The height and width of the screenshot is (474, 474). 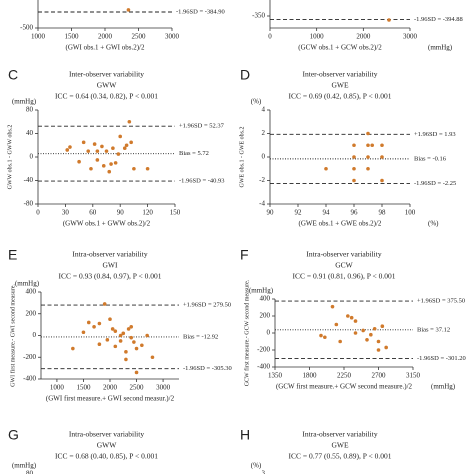 What do you see at coordinates (339, 445) in the screenshot?
I see `panel-subtitle: GWE` at bounding box center [339, 445].